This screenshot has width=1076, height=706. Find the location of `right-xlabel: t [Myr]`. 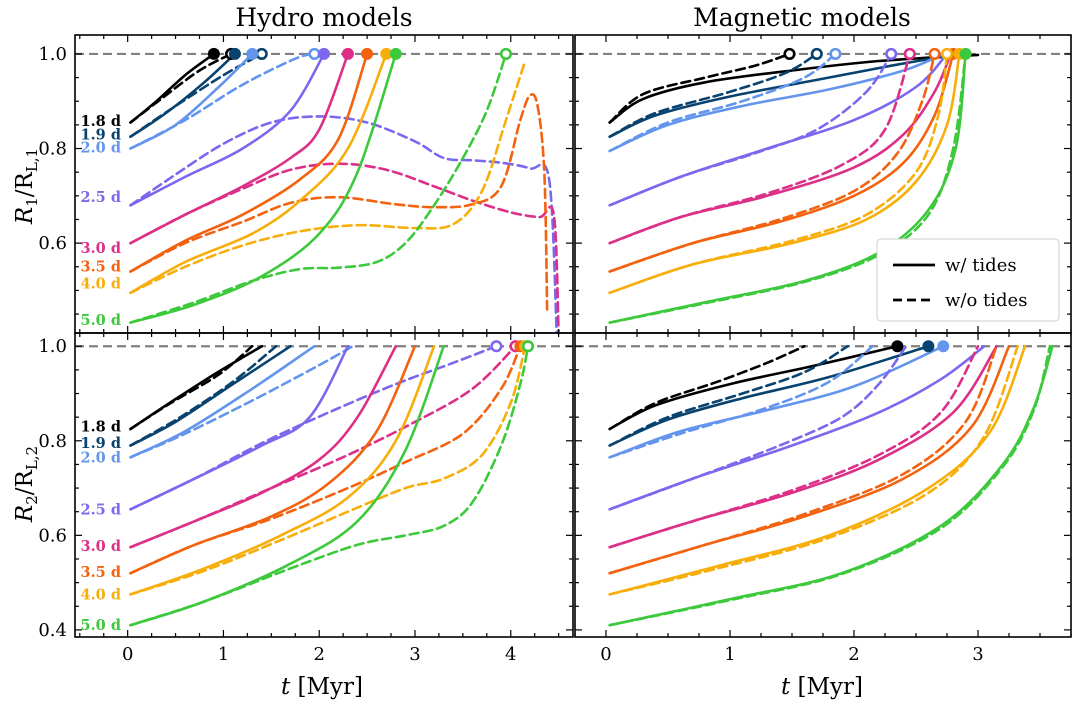

right-xlabel: t [Myr] is located at coordinates (822, 687).